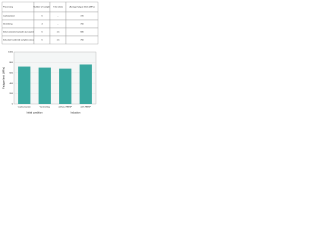 The width and height of the screenshot is (320, 240). What do you see at coordinates (11, 53) in the screenshot?
I see `y-tick-label: 1000` at bounding box center [11, 53].